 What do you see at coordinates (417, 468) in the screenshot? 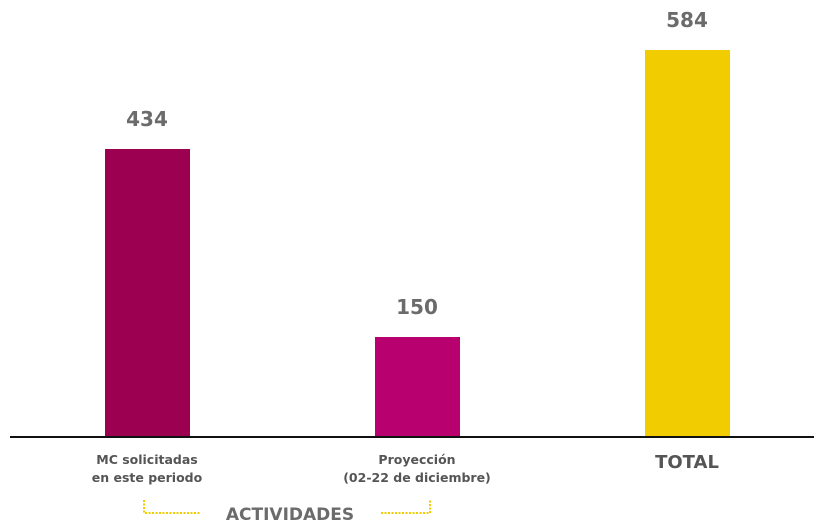
I see `x-tick-label: Proyección (02-22 de diciembre)` at bounding box center [417, 468].